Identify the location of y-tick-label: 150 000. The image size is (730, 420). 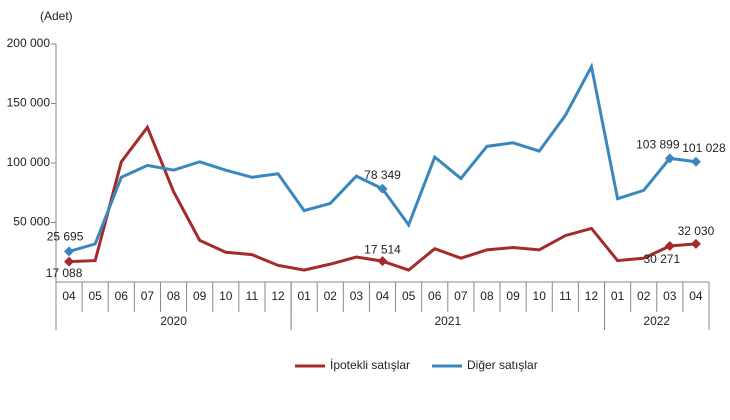
(29, 103).